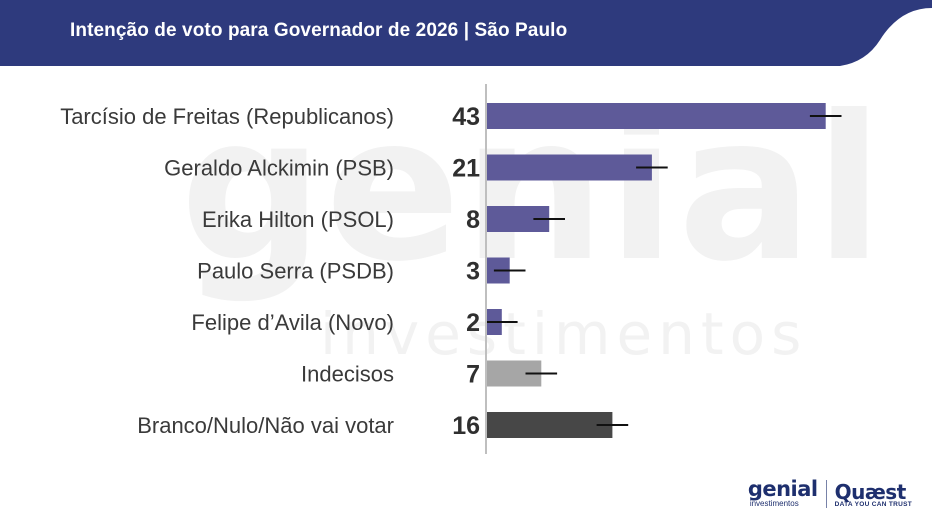  I want to click on category-label: Tarcísio de Freitas (Republicanos), so click(227, 116).